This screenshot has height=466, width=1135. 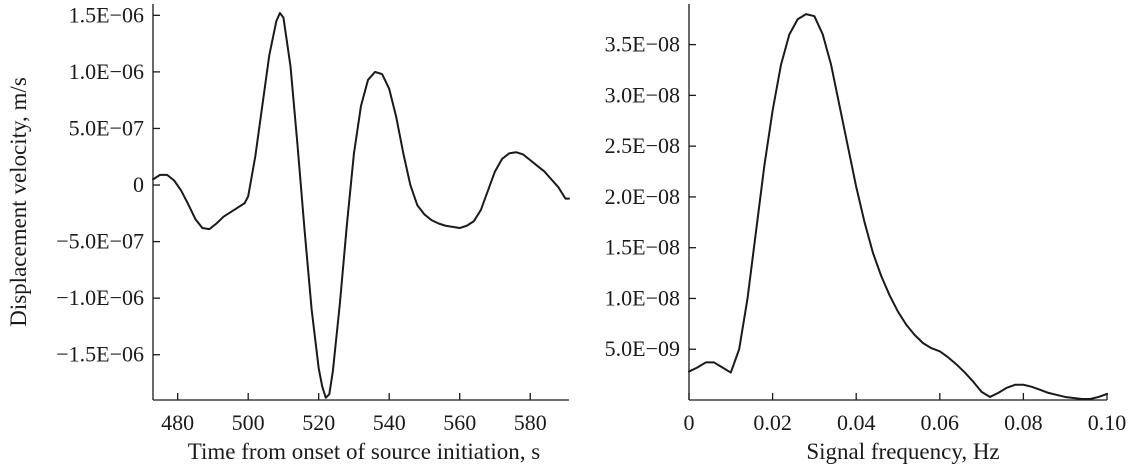 I want to click on spectrum-y-tick-label: 3.5E−08, so click(x=642, y=44).